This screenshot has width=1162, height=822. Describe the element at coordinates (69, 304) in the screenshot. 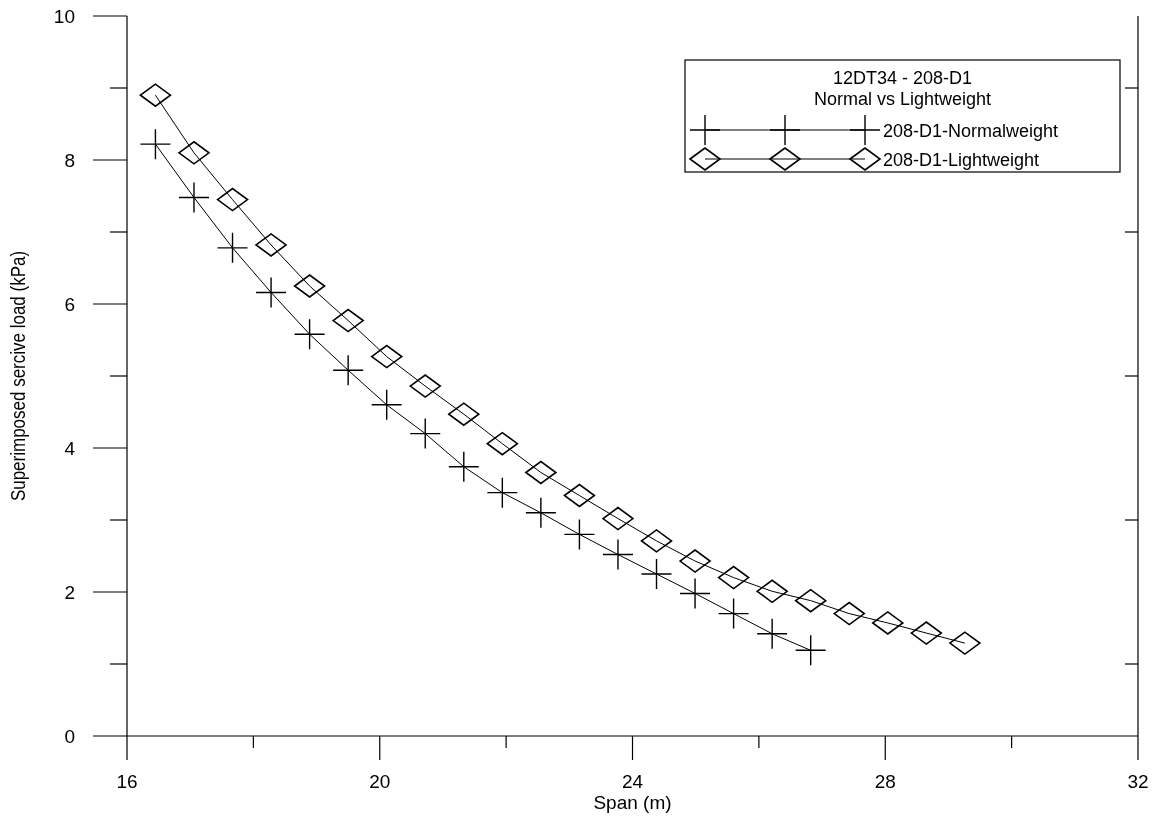

I see `y-tick-label: 6` at that location.